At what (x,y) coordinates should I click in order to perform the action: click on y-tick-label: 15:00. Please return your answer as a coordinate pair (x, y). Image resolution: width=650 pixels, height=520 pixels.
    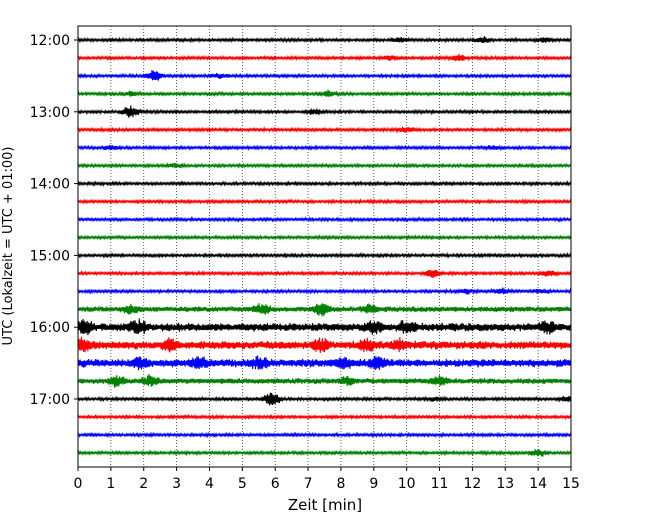
    Looking at the image, I should click on (50, 256).